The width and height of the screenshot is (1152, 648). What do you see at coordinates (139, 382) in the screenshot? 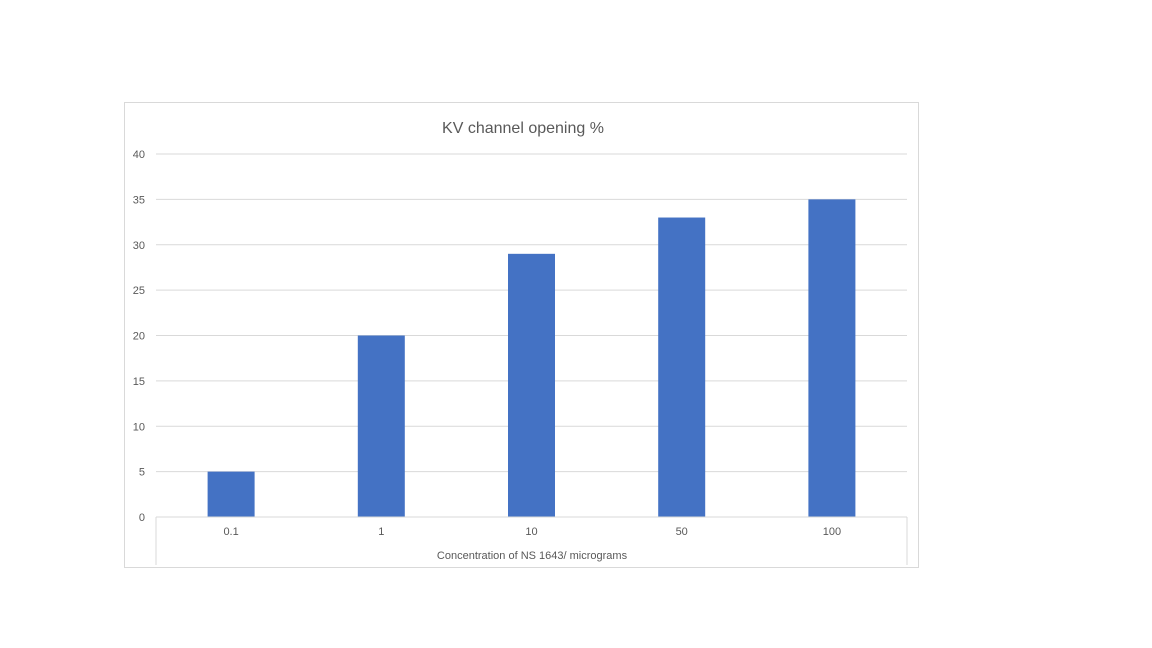
I see `y-tick-label: 15` at bounding box center [139, 382].